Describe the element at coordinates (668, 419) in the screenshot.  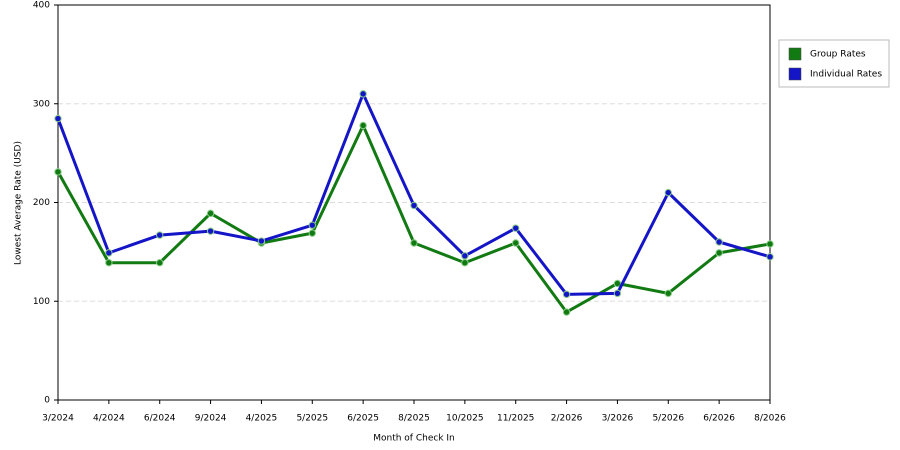
I see `x-tick-label: 5/2026` at that location.